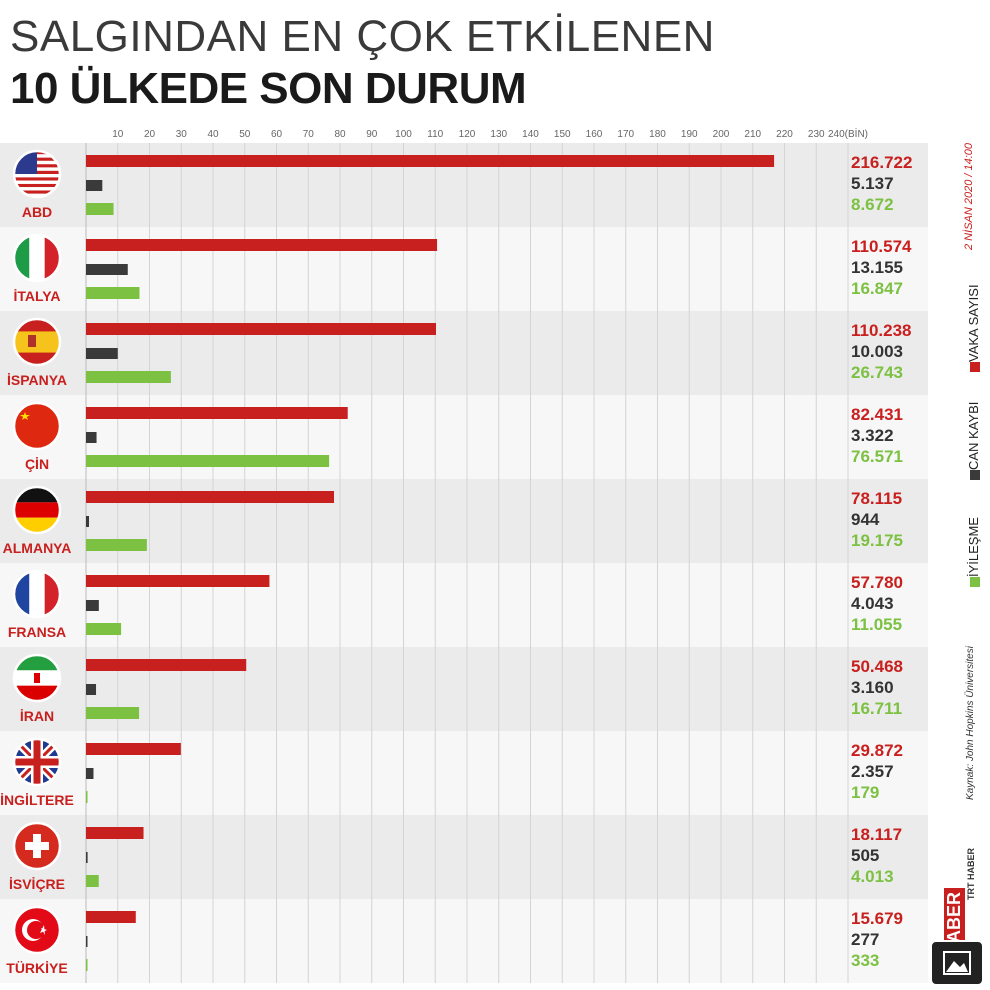 This screenshot has width=990, height=990. I want to click on x-tick-label: 140, so click(530, 134).